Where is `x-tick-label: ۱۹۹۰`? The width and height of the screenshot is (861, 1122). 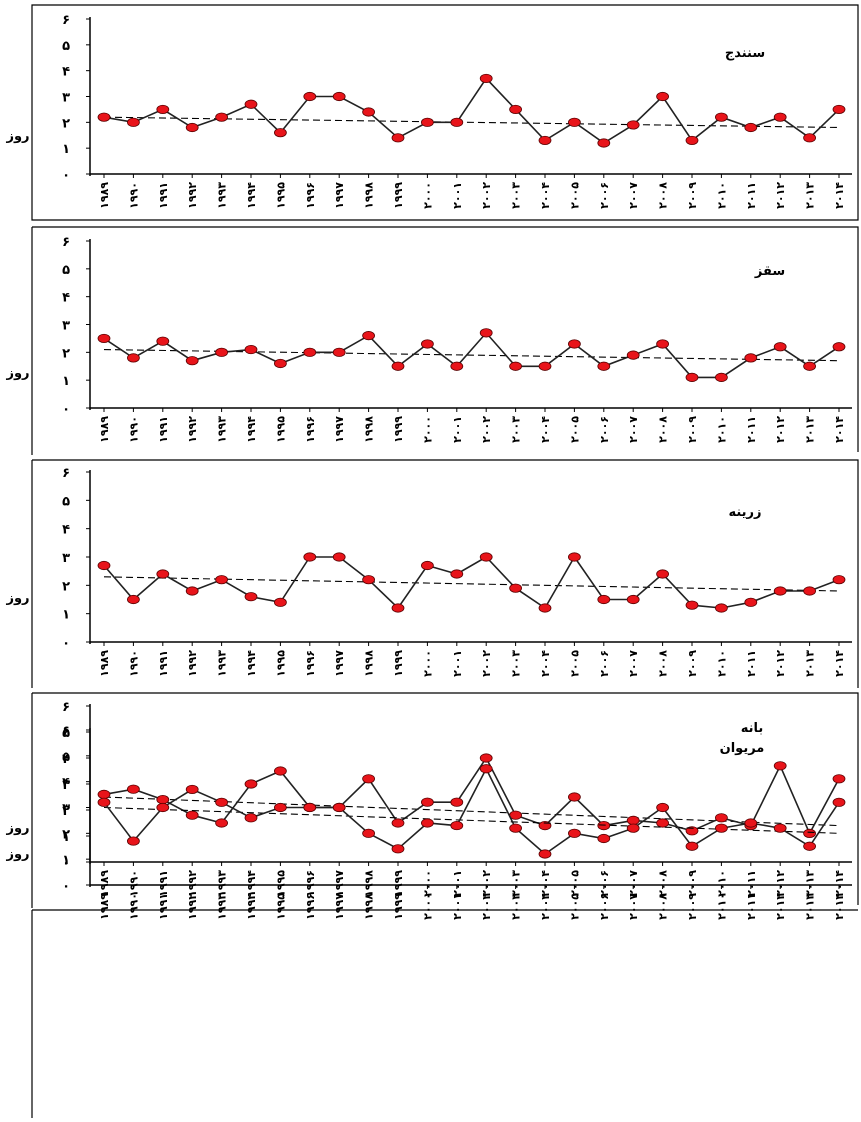 x-tick-label: ۱۹۹۰ is located at coordinates (133, 195).